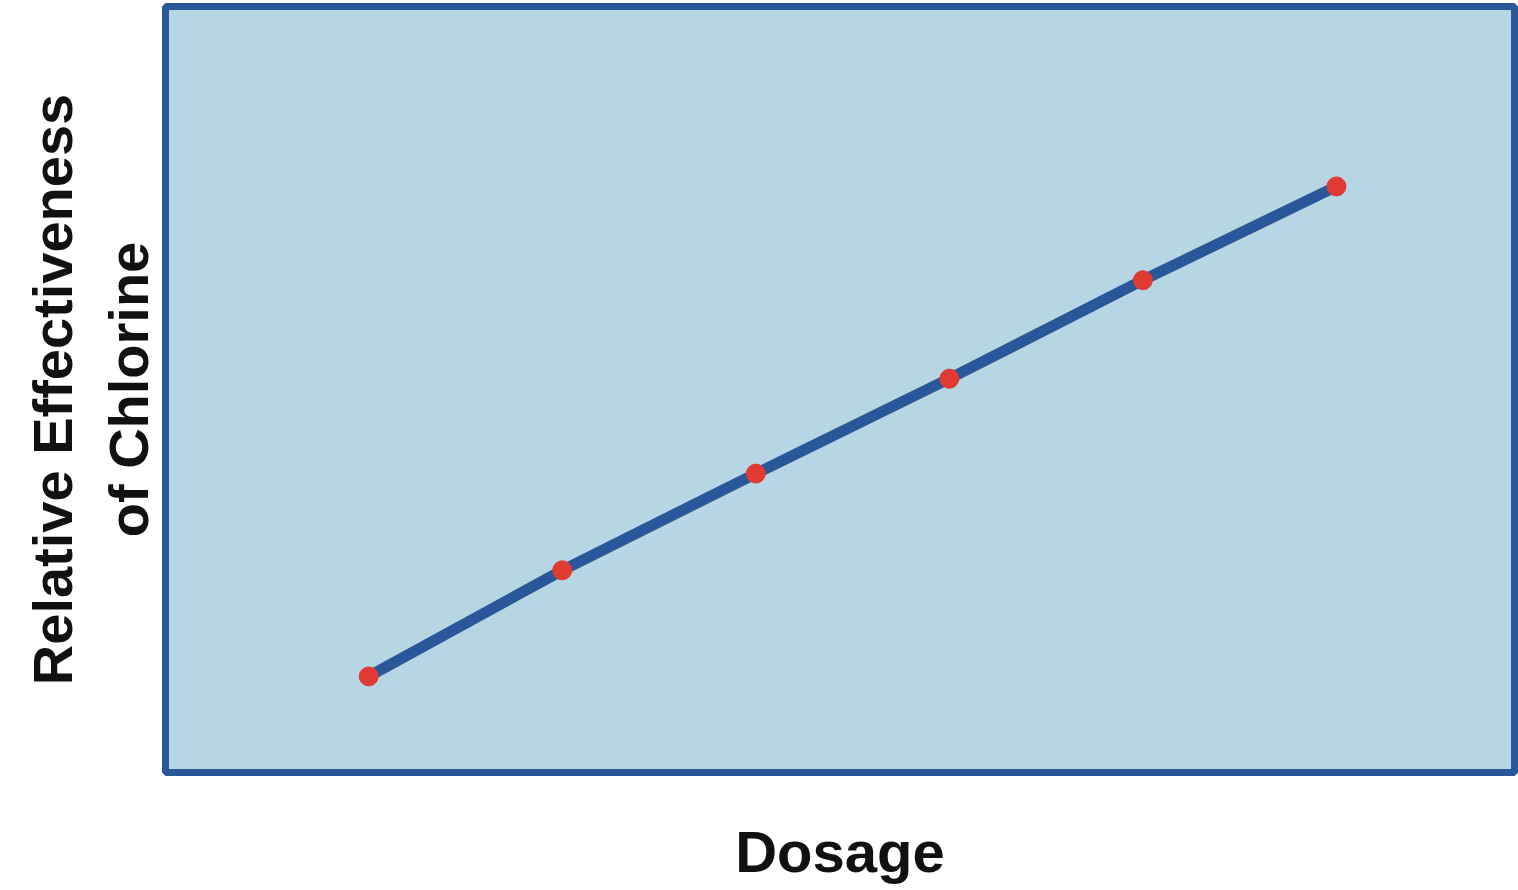 The width and height of the screenshot is (1518, 890). Describe the element at coordinates (90, 389) in the screenshot. I see `y-axis-title: Relative Effectiveness of Chlorine` at that location.